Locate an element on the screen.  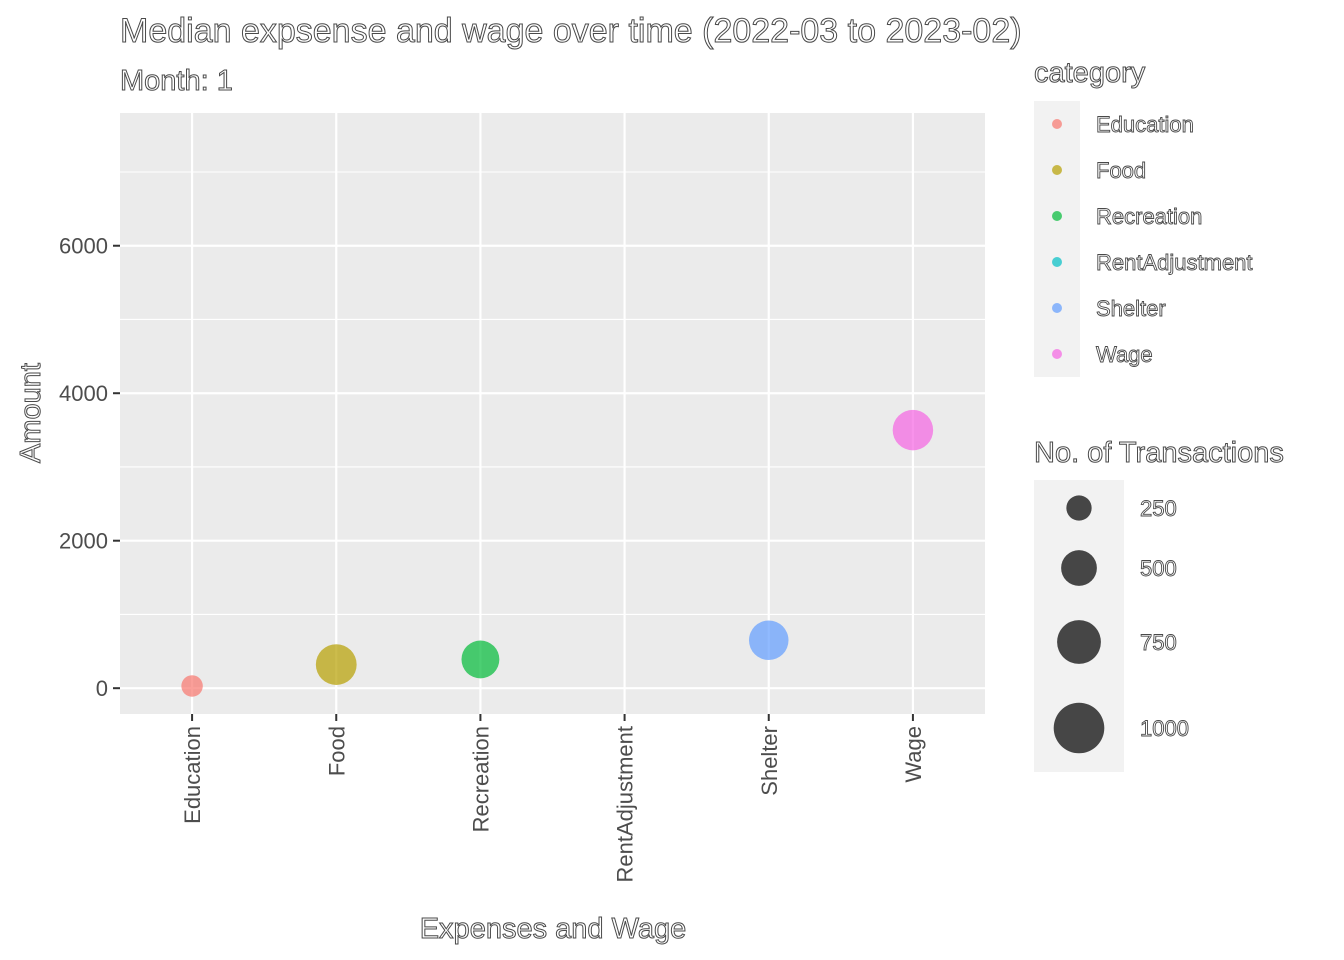
size-legend-label: 750 is located at coordinates (1158, 642).